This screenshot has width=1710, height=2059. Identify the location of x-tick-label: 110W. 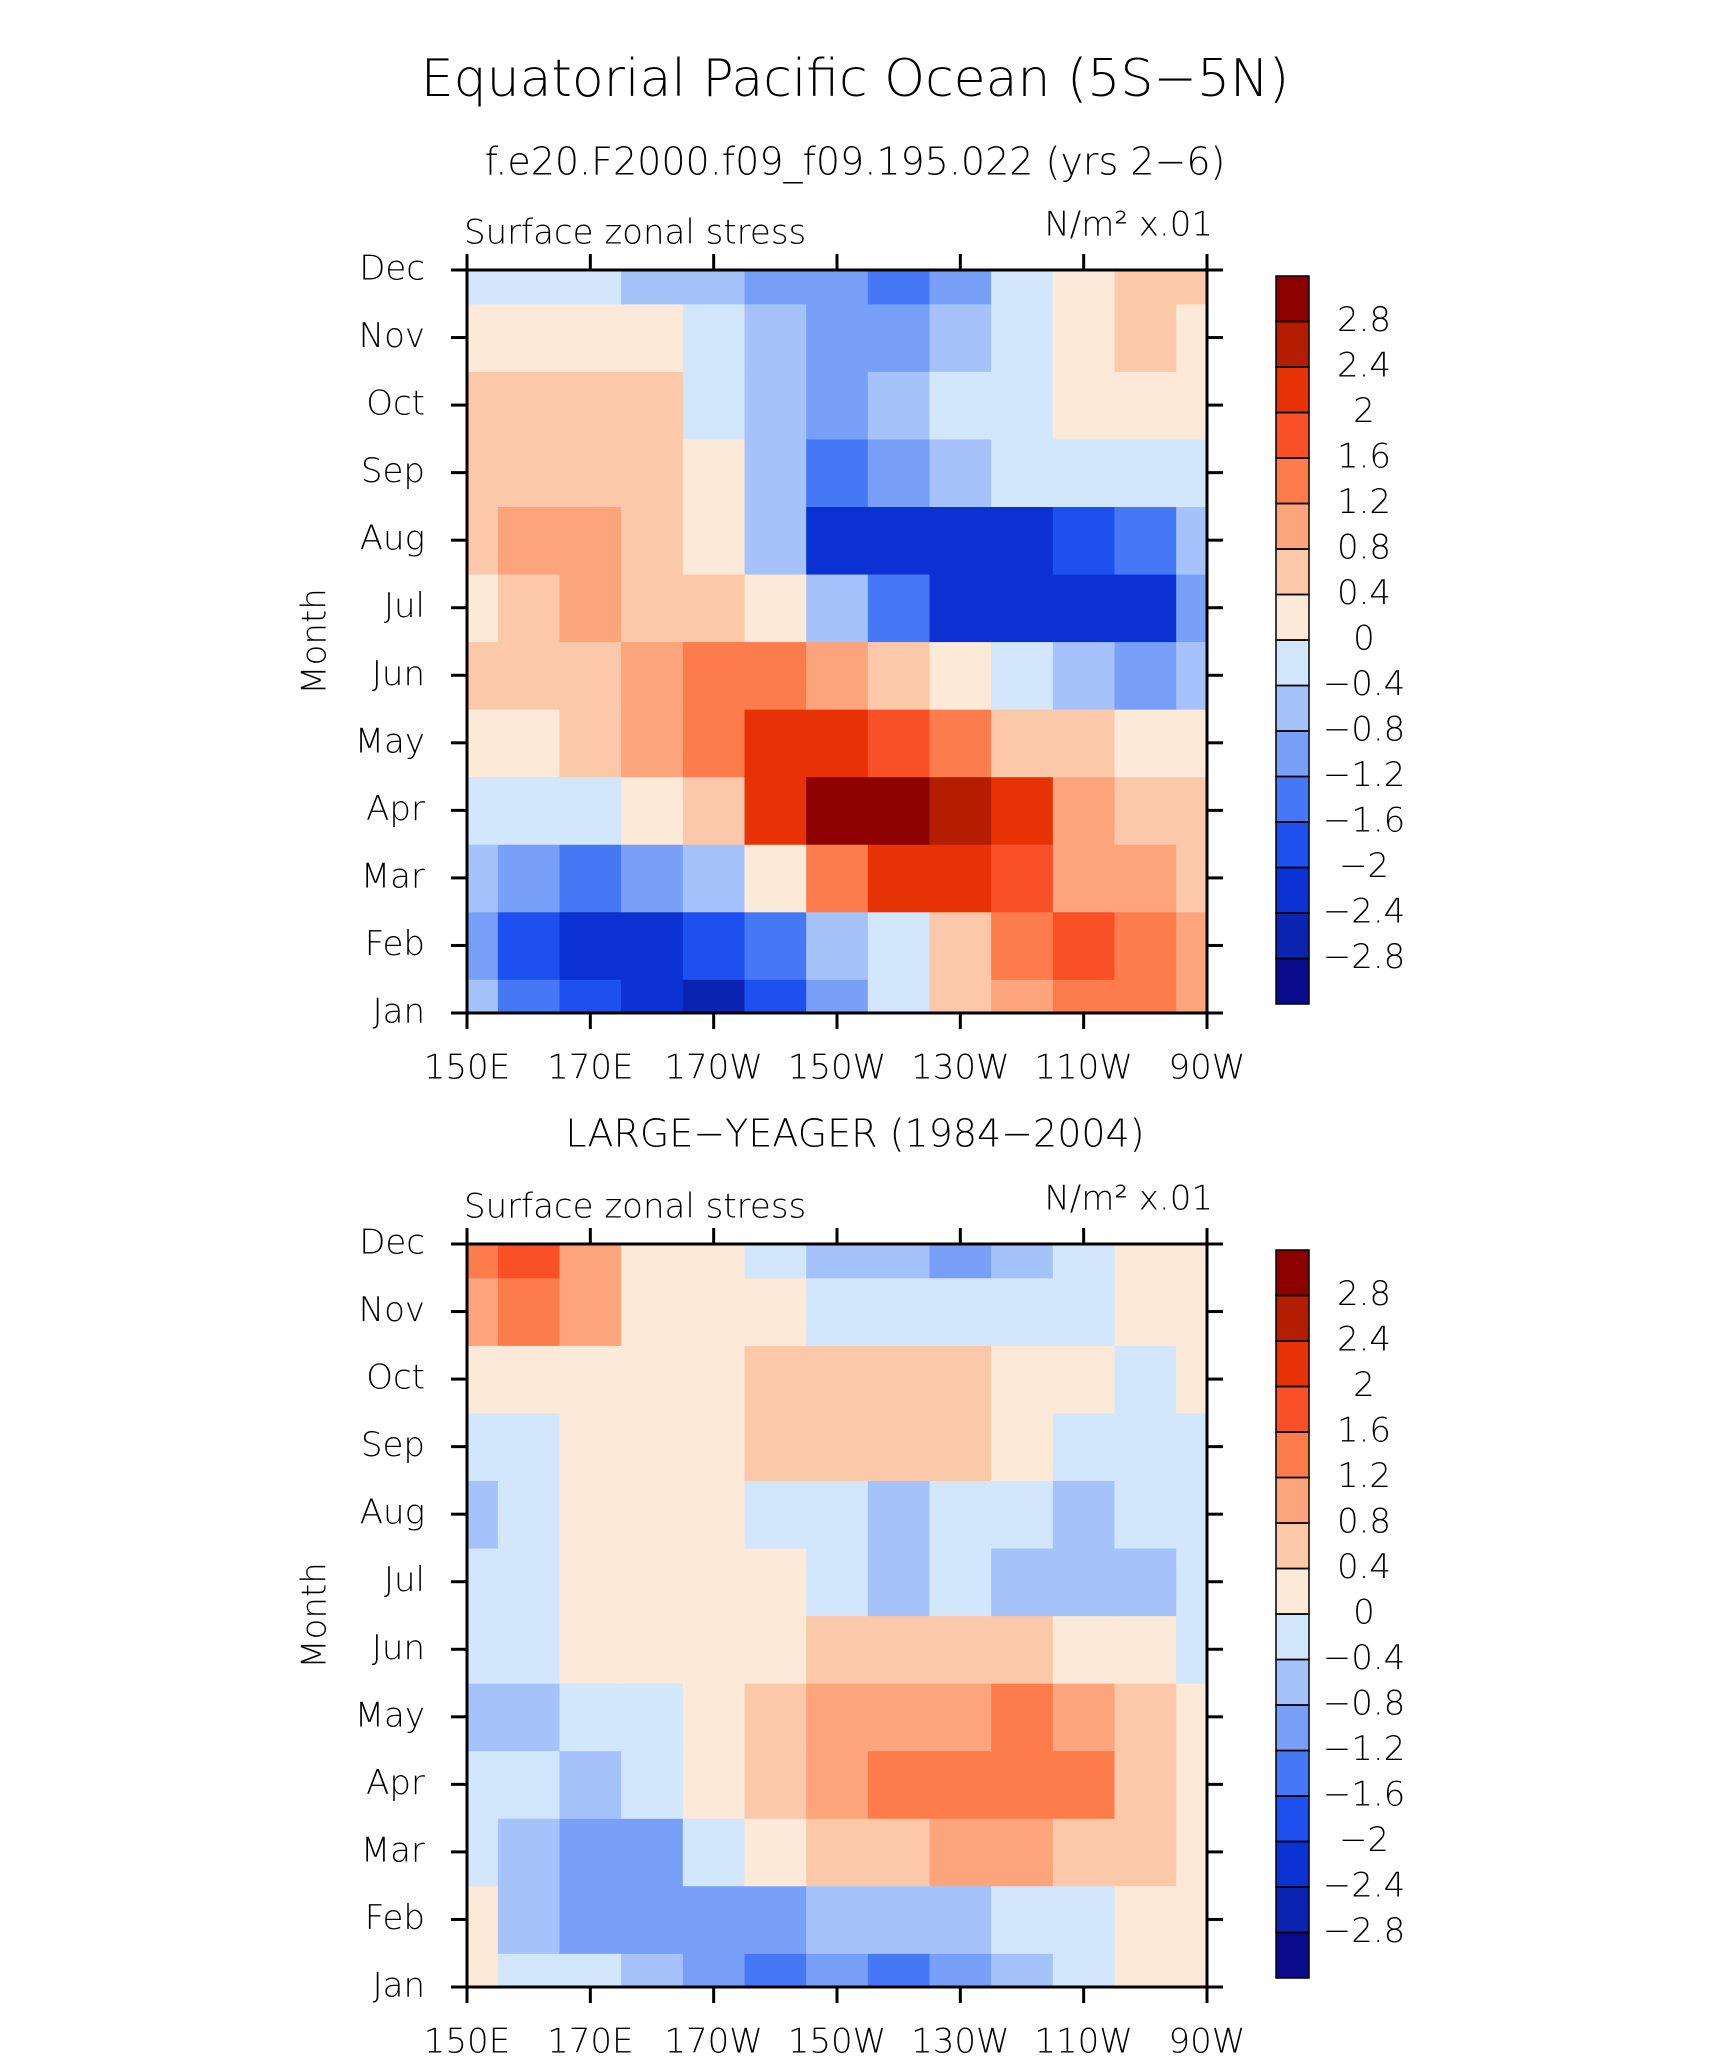
(1083, 2040).